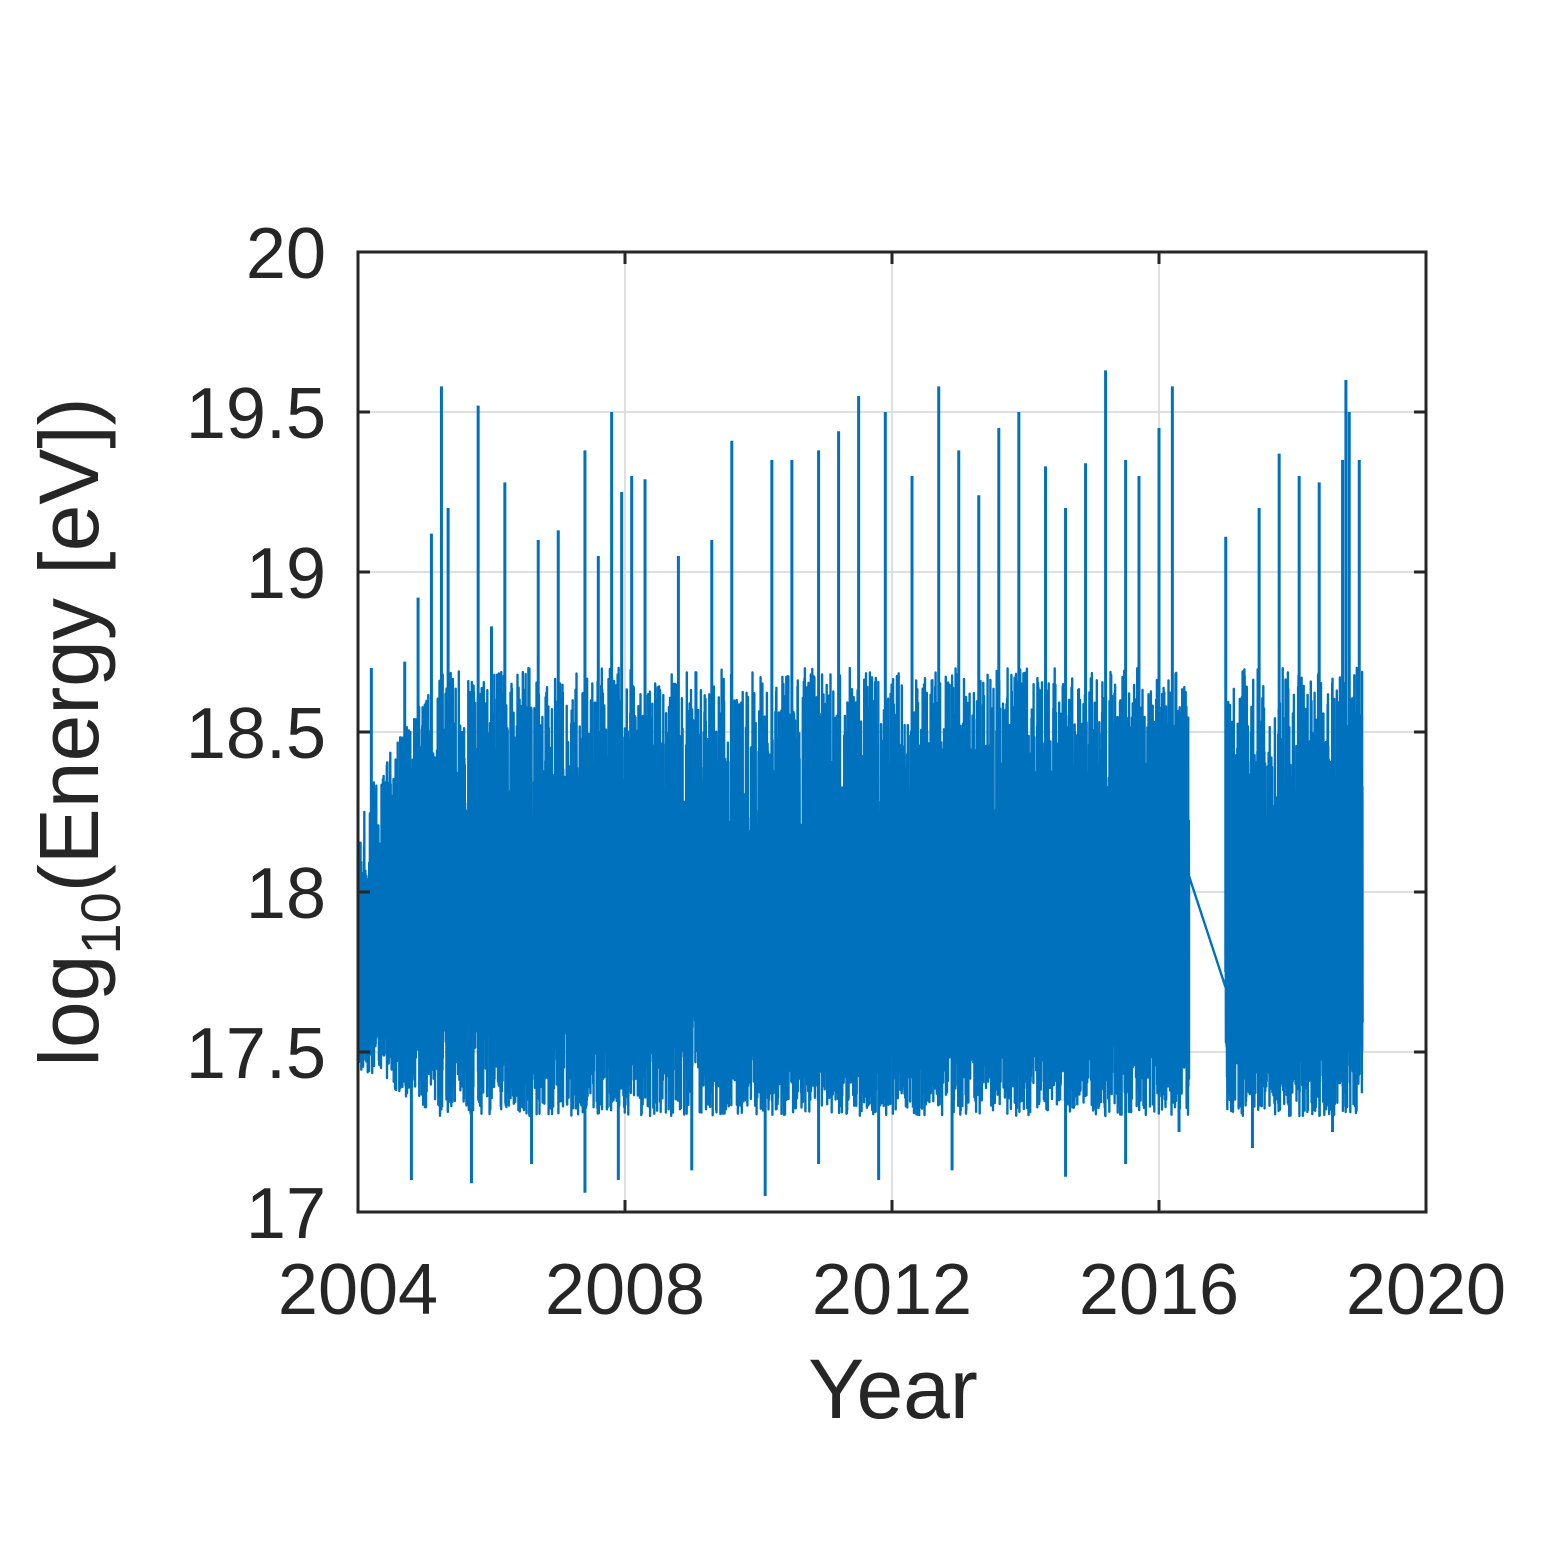  Describe the element at coordinates (286, 894) in the screenshot. I see `y-tick-label-2: 18` at that location.